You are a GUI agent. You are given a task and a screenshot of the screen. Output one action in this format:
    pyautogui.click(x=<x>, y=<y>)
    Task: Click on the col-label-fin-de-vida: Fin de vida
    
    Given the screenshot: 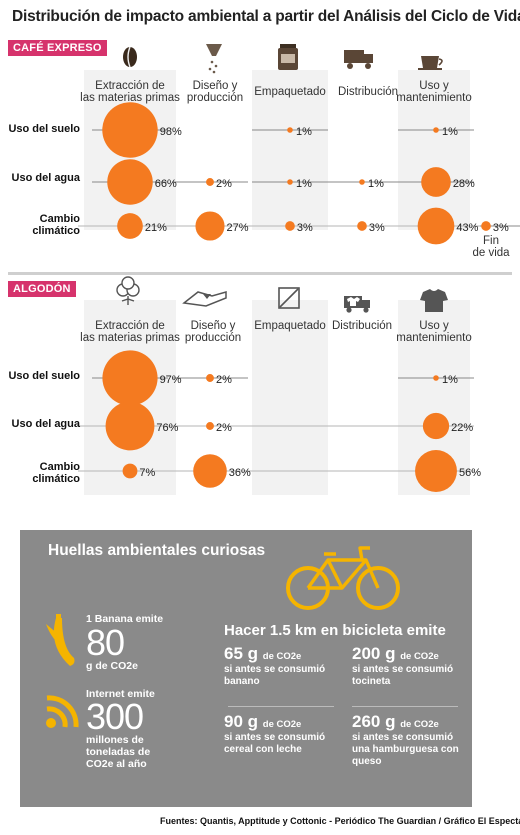 What is the action you would take?
    pyautogui.click(x=491, y=247)
    